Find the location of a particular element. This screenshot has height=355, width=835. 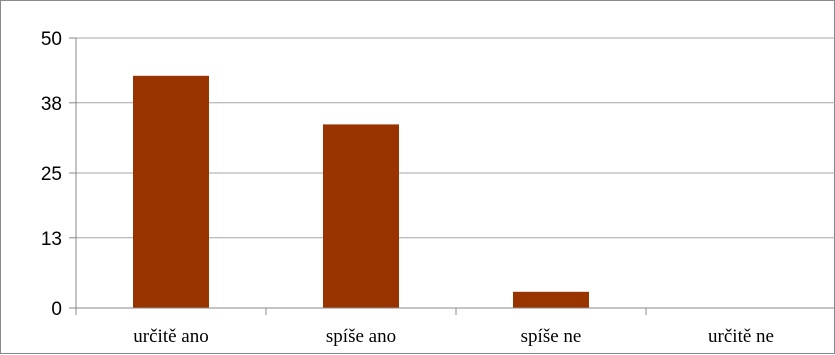

y-tick-label: 0 is located at coordinates (56, 309).